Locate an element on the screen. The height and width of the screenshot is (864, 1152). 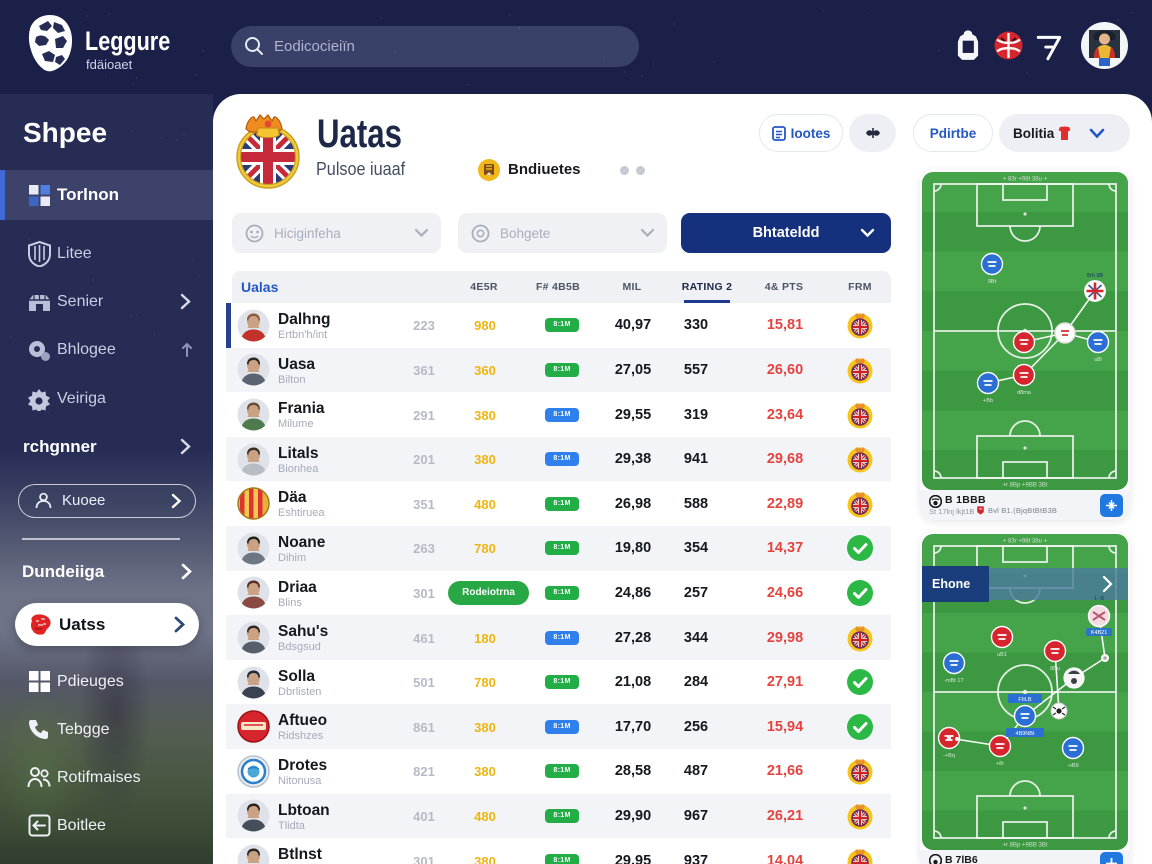
svg-text: uB1 is located at coordinates (1002, 655).